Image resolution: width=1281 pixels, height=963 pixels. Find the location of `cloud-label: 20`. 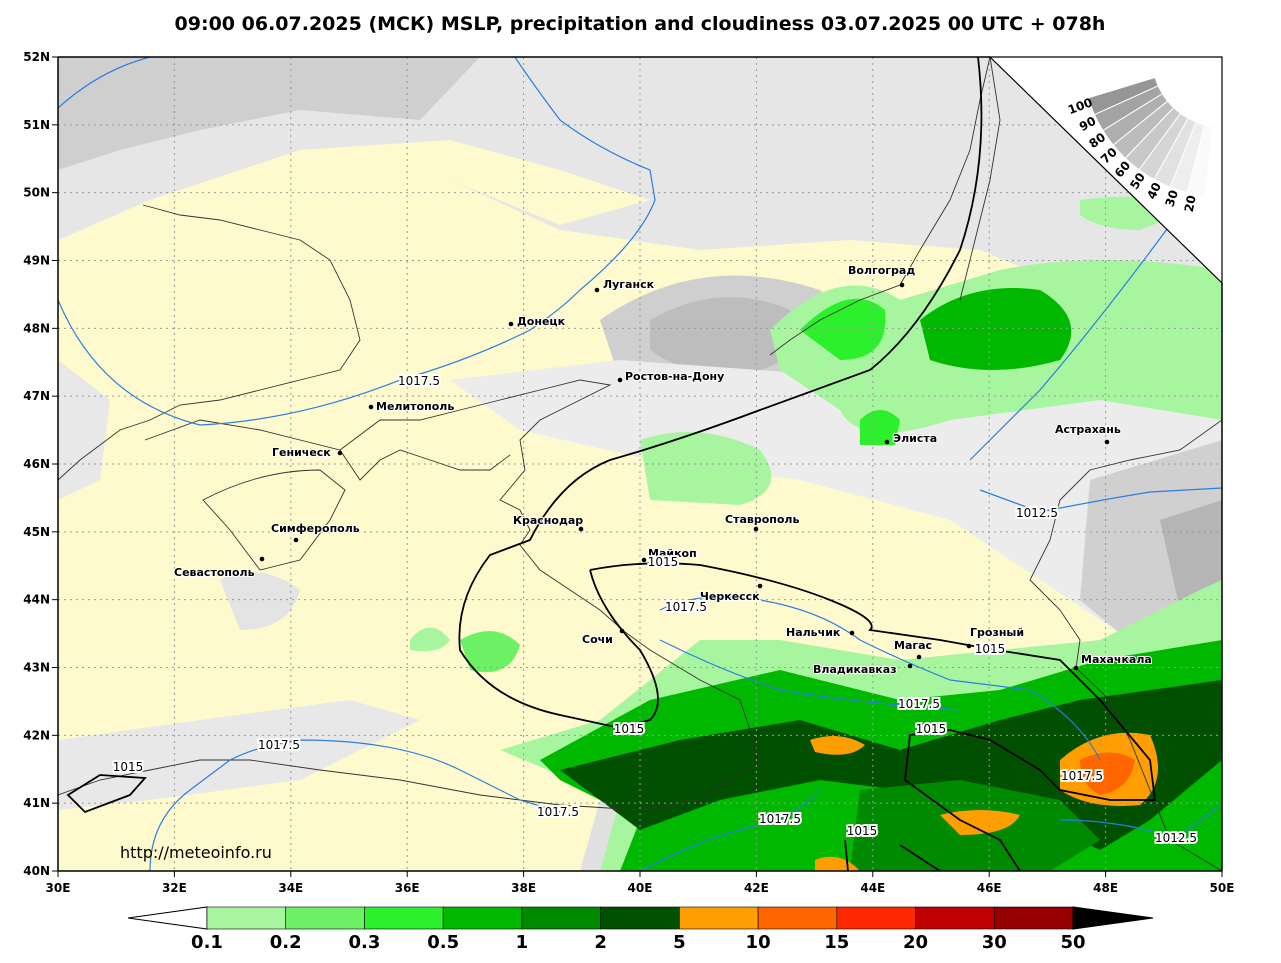

cloud-label: 20 is located at coordinates (1190, 203).